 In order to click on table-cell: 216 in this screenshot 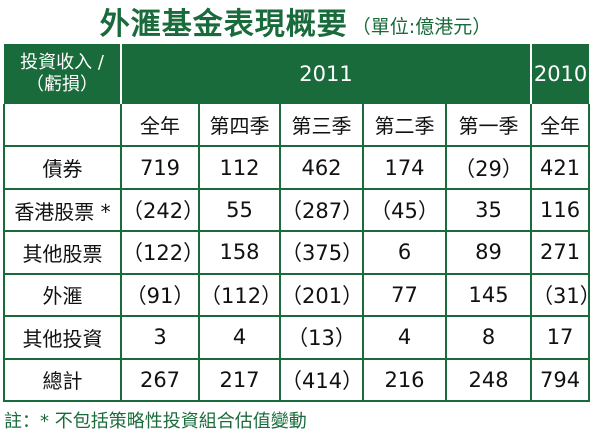, I will do `click(405, 380)`.